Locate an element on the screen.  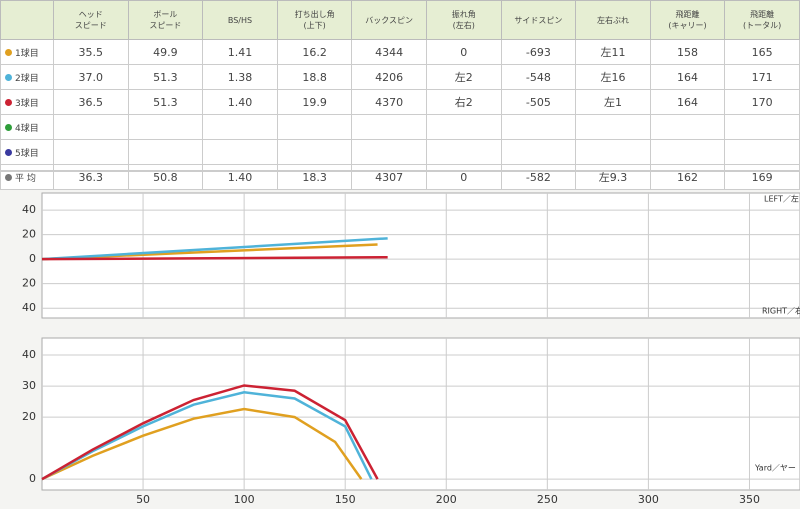
row-label: 3球目 is located at coordinates (27, 102).